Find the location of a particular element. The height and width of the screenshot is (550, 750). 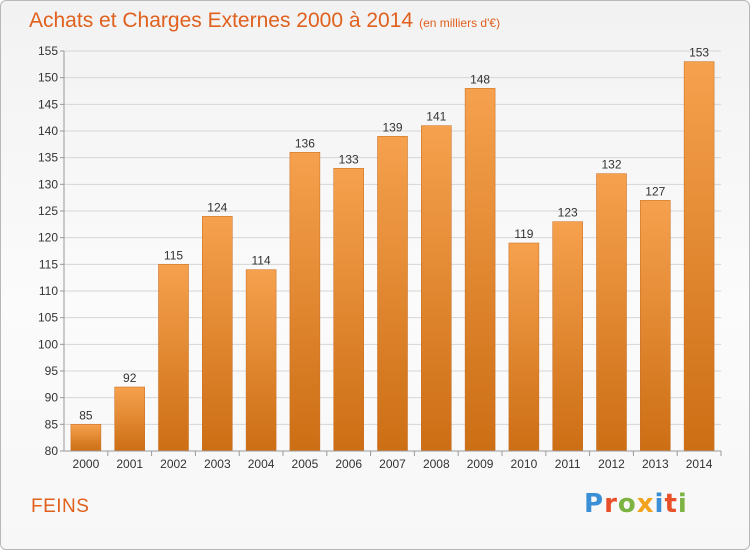

logo-letter: P is located at coordinates (594, 504).